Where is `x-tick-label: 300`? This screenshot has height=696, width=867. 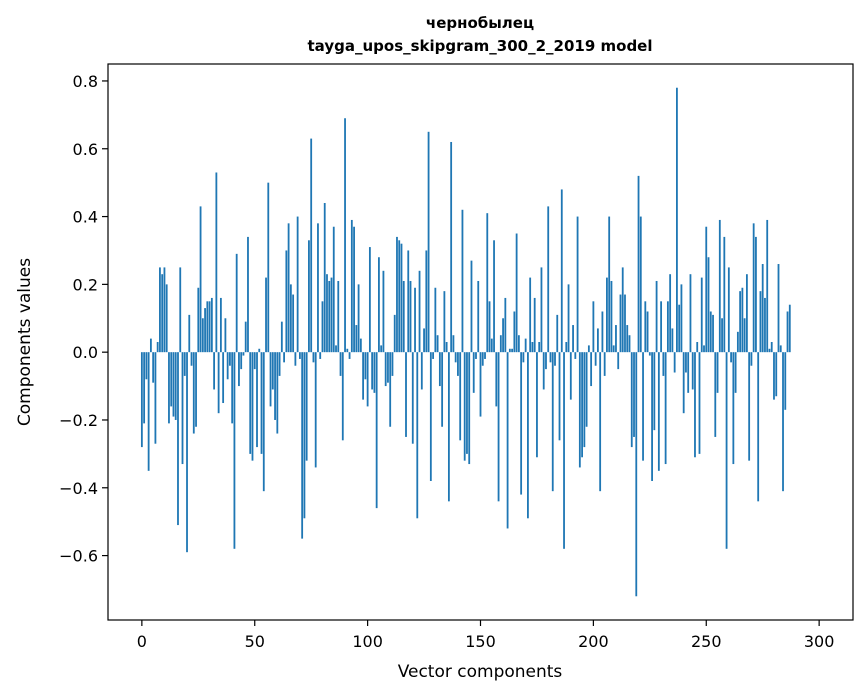 x-tick-label: 300 is located at coordinates (819, 641).